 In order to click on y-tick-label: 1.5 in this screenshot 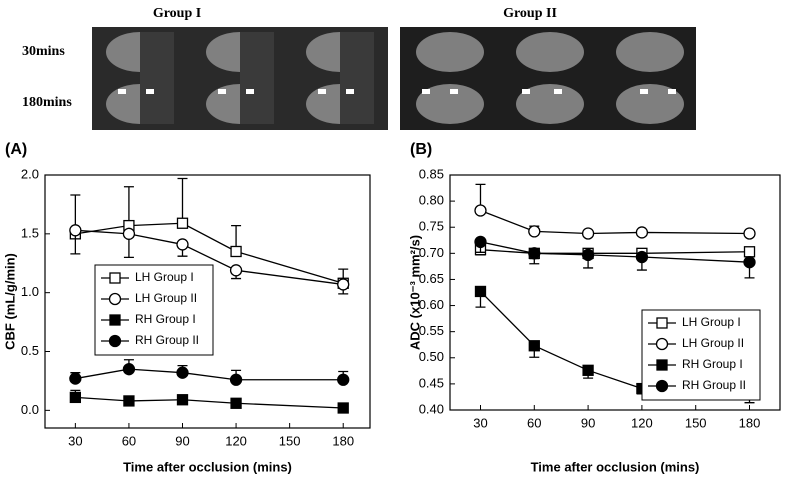, I will do `click(30, 232)`.